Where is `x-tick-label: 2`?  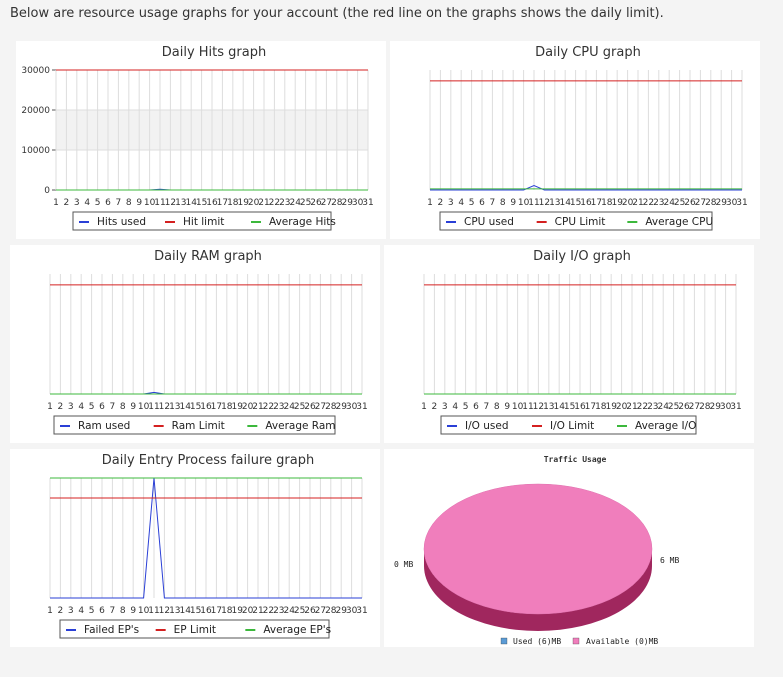
x-tick-label: 2 is located at coordinates (61, 611).